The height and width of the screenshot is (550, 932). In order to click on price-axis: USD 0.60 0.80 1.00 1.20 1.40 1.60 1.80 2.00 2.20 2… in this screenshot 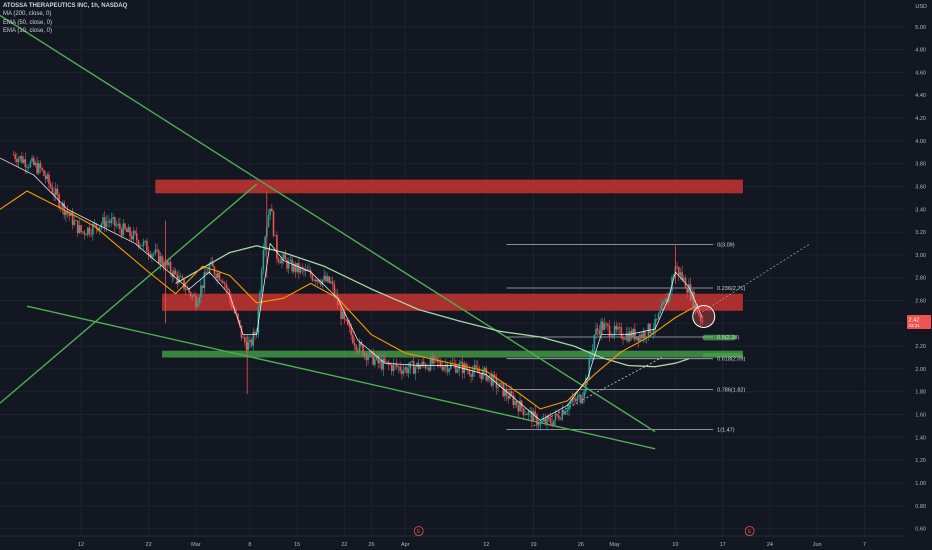, I will do `click(918, 275)`.